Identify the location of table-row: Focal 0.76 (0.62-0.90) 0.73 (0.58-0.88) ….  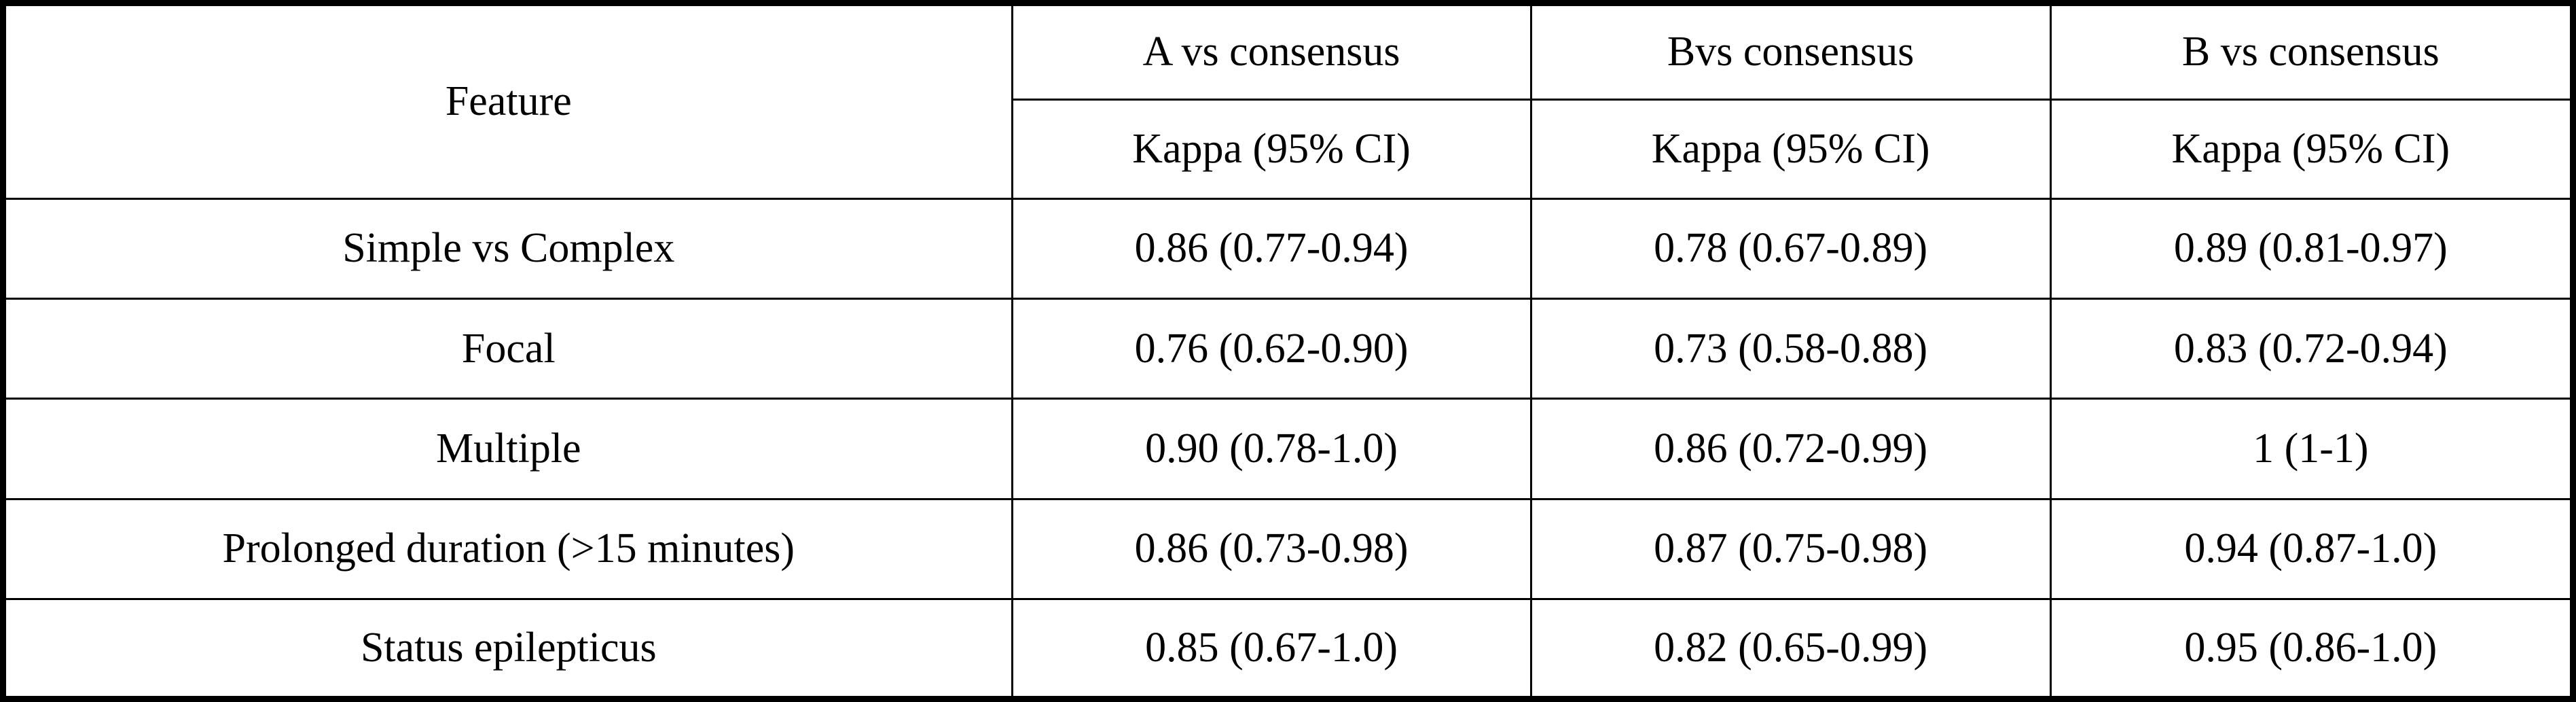
(1288, 349).